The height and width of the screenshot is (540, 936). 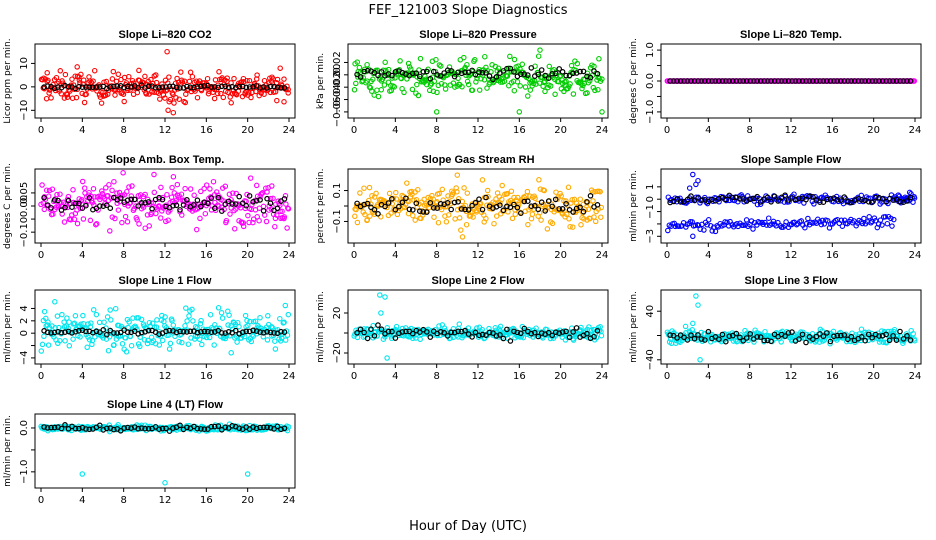 I want to click on x-tick-label: 12, so click(x=791, y=255).